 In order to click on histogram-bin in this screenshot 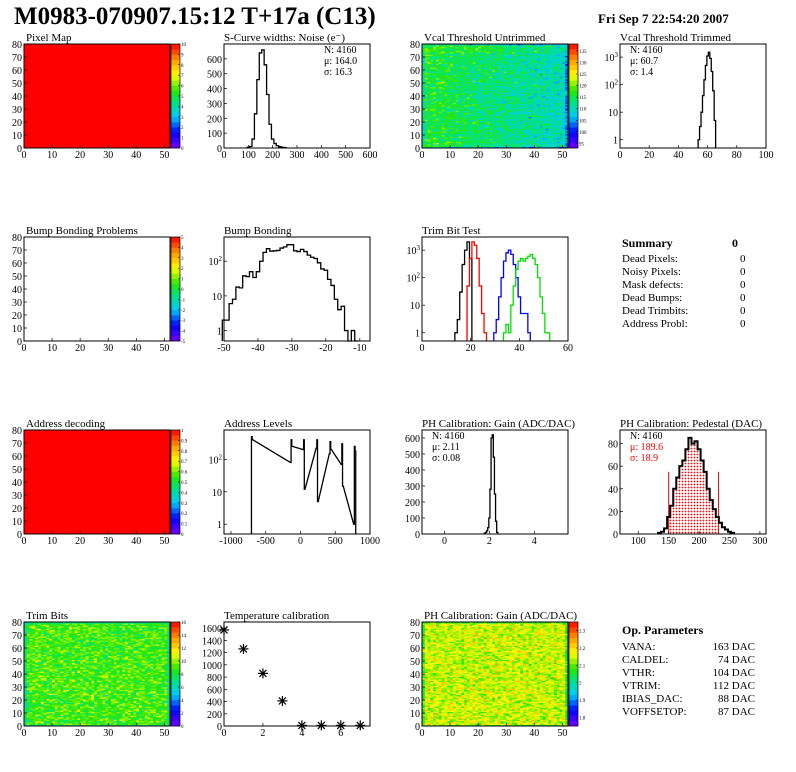, I will do `click(271, 296)`.